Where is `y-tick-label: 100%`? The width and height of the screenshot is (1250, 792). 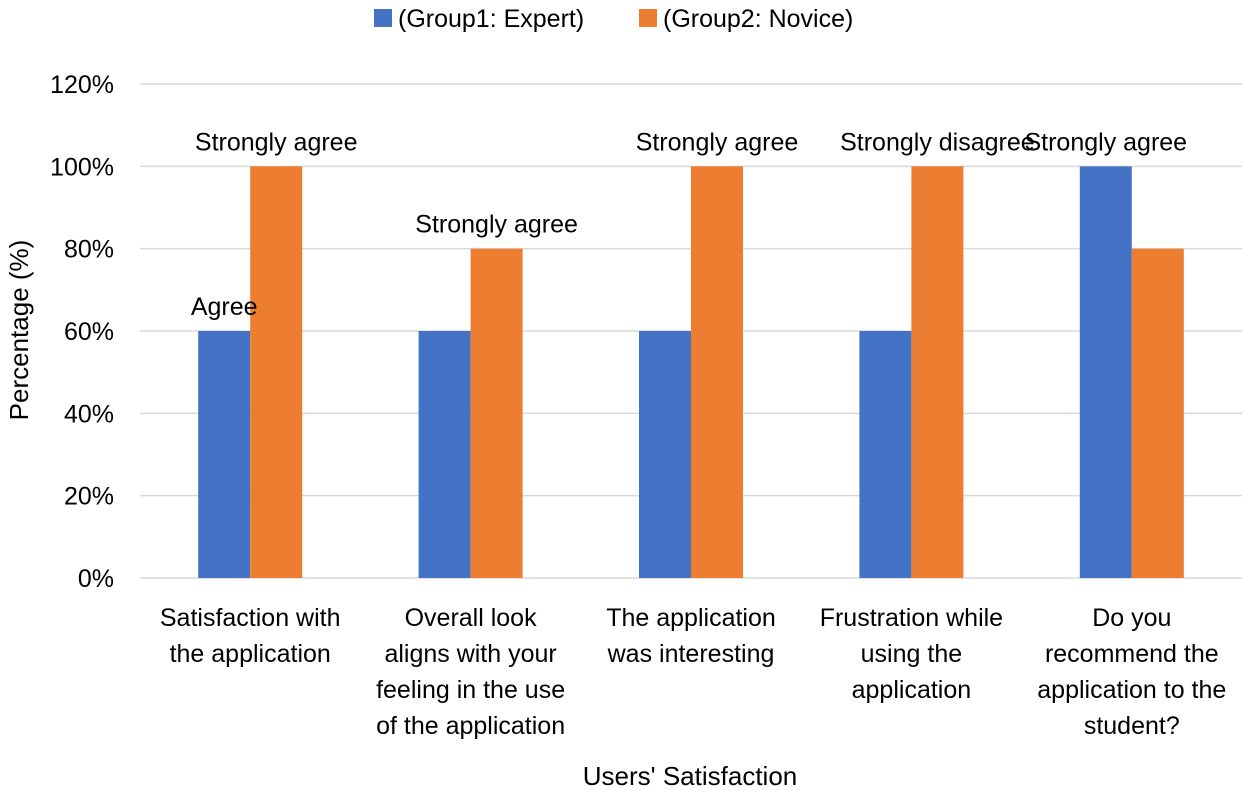 y-tick-label: 100% is located at coordinates (82, 167).